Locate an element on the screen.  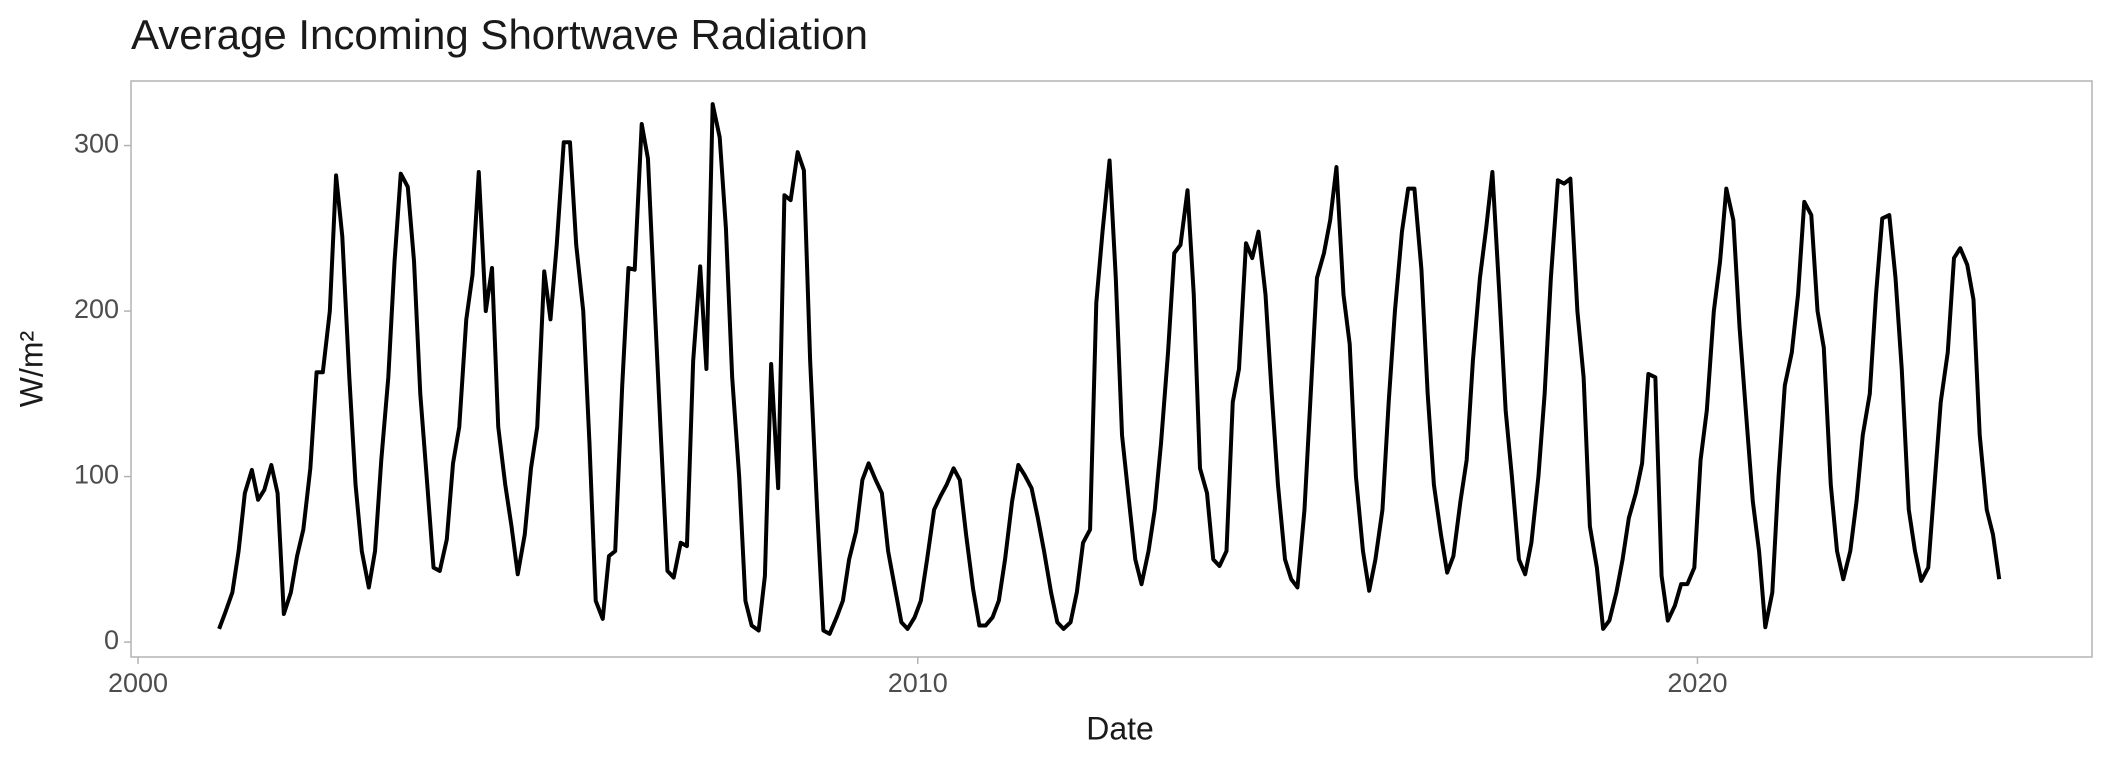
x-axis-label: Date is located at coordinates (1120, 728).